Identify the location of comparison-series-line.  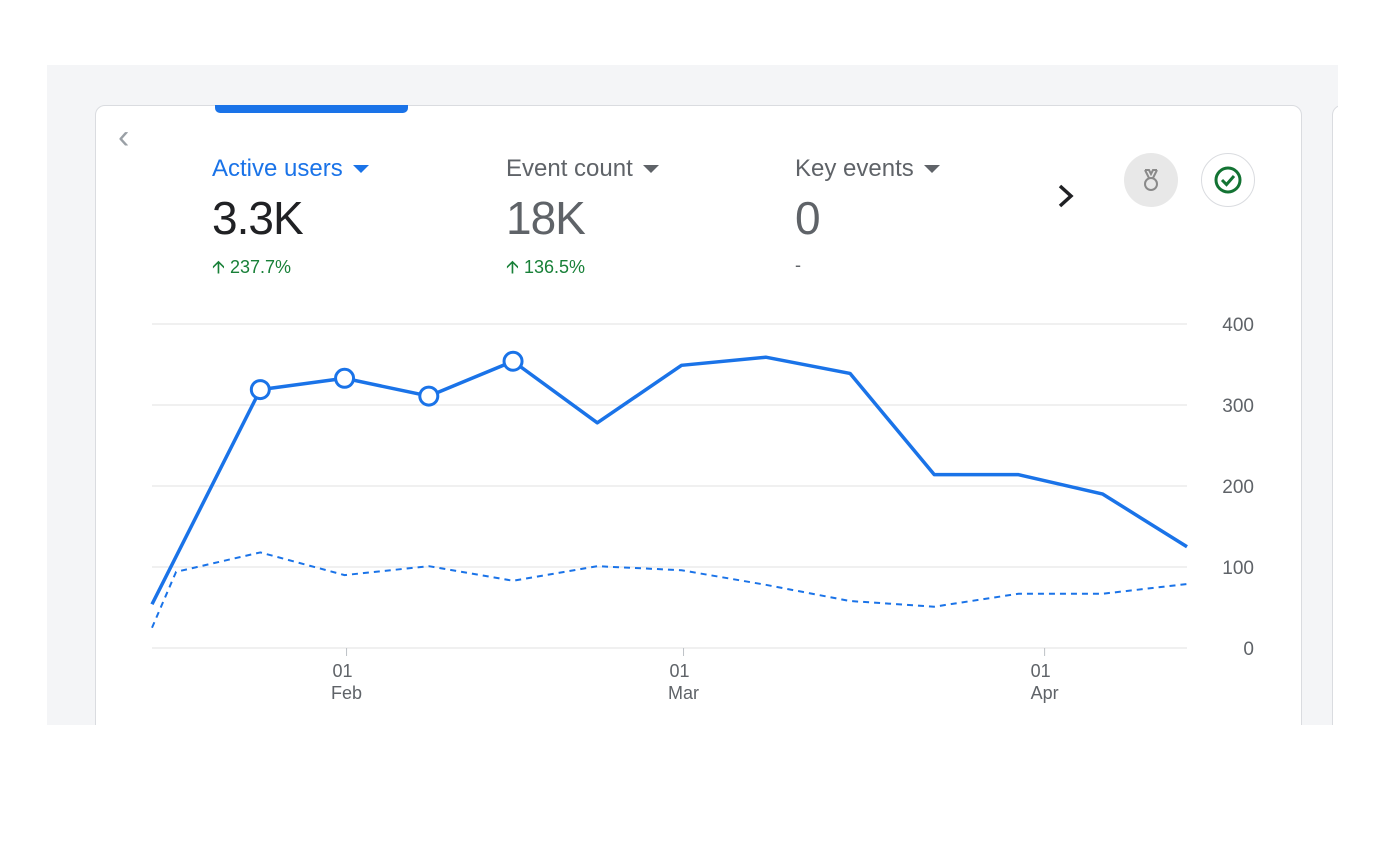
(669, 590).